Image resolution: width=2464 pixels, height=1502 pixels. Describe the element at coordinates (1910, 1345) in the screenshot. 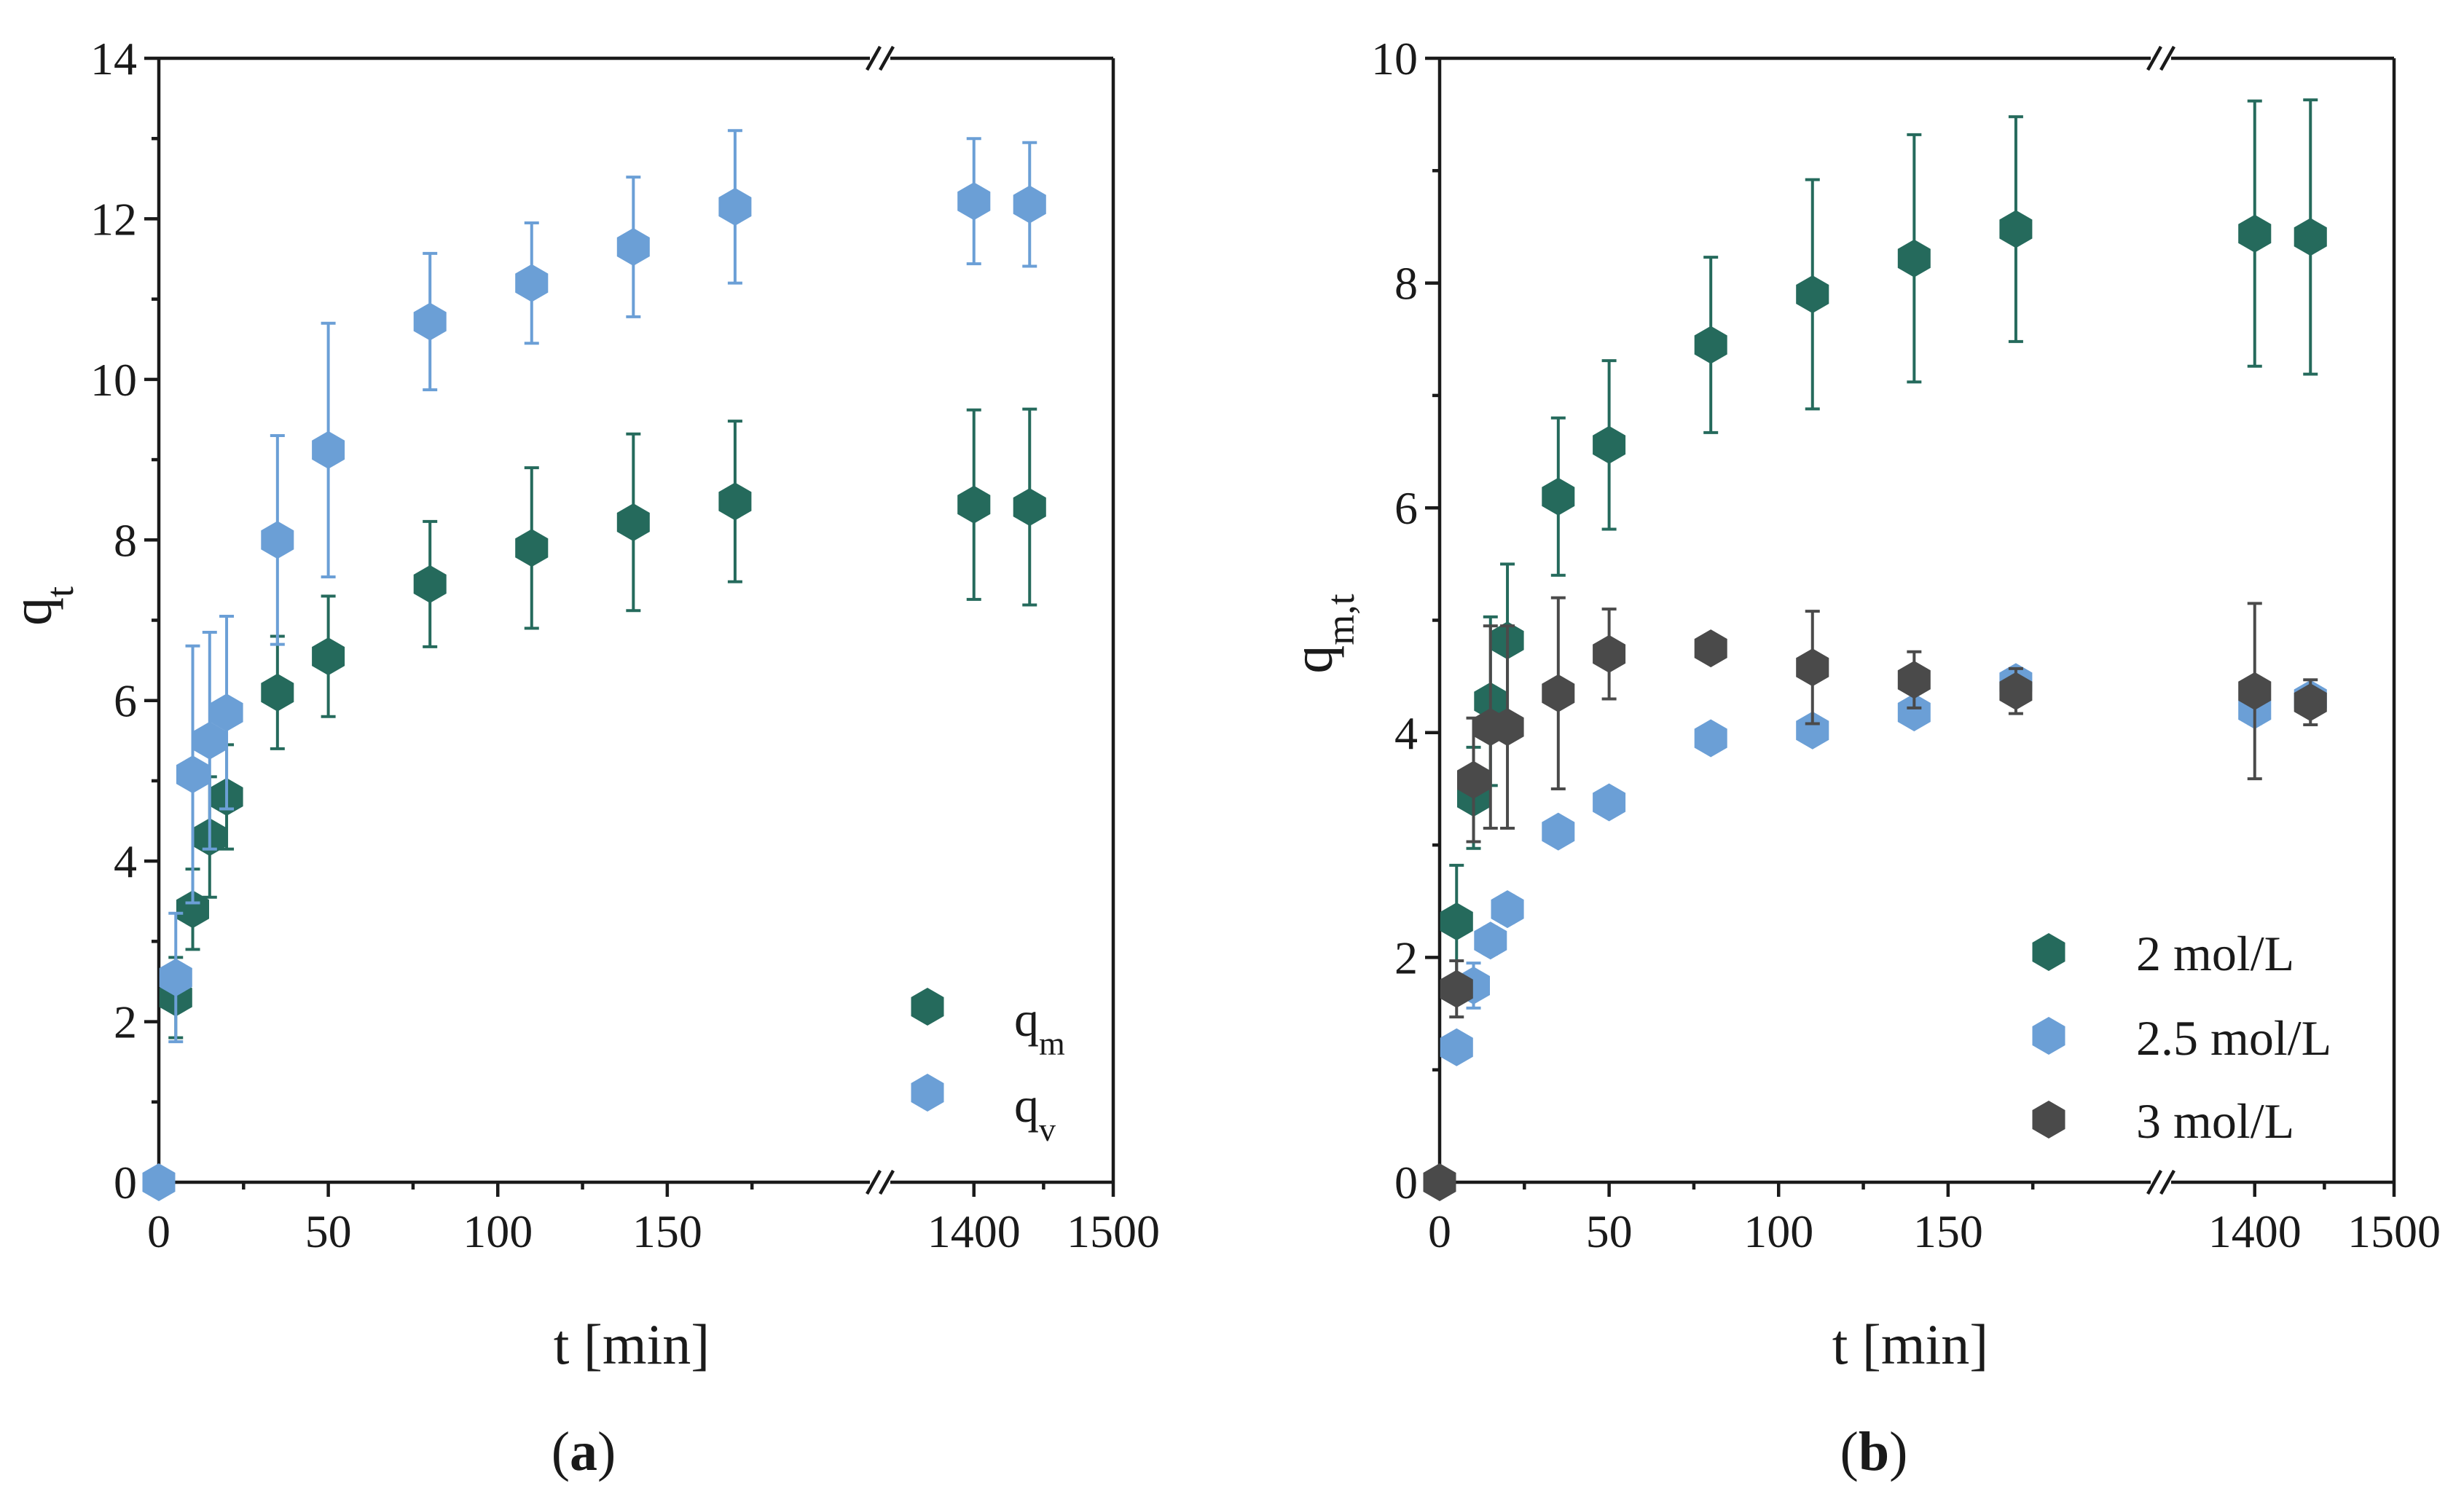

I see `x-axis-title-b: t [min]` at that location.